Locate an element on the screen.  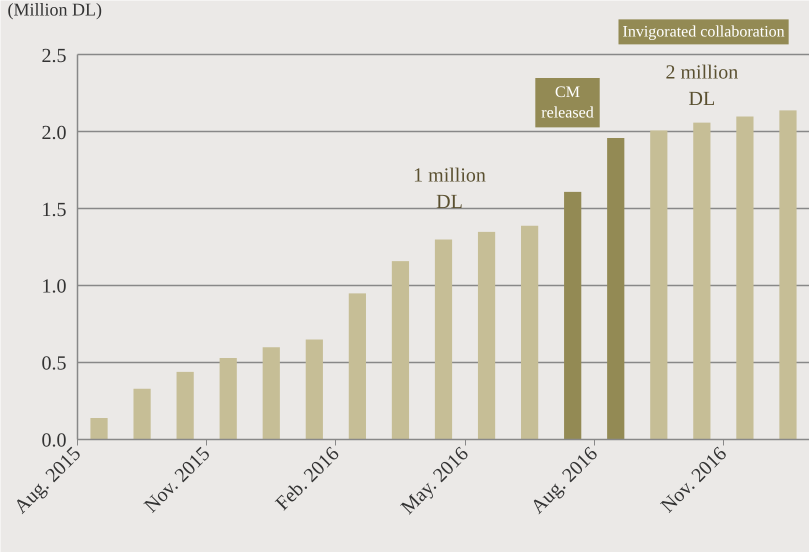
y-tick-label: 0.5 is located at coordinates (54, 363).